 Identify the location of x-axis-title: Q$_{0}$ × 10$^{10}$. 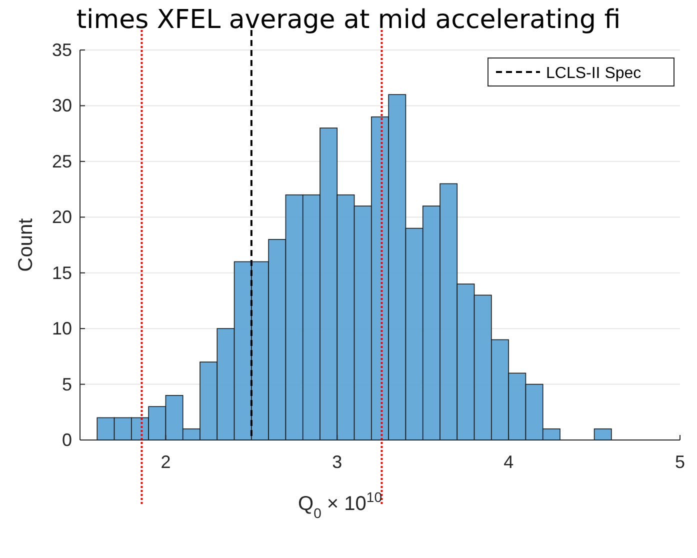
(340, 505).